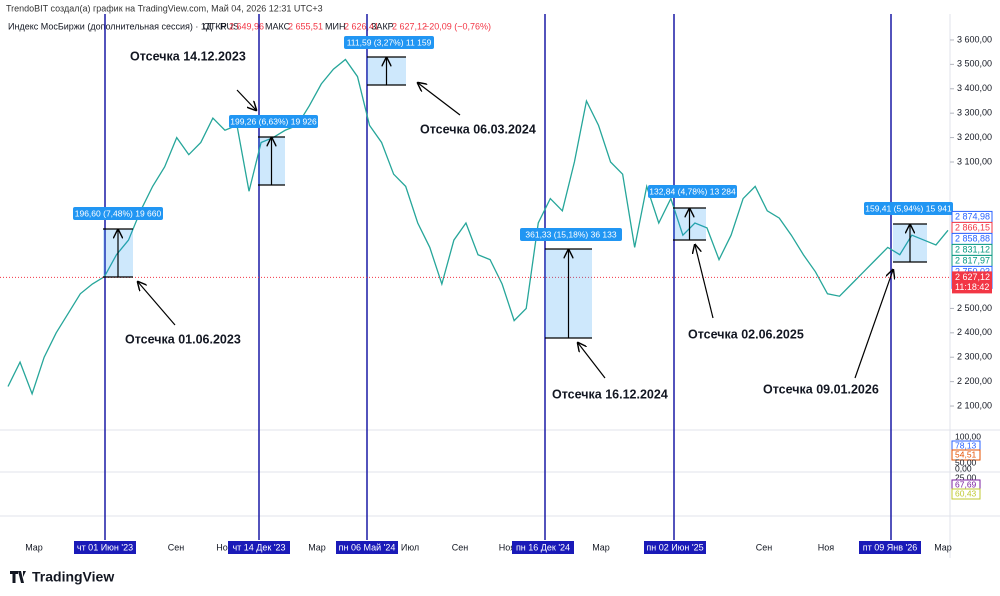 This screenshot has width=1000, height=596. Describe the element at coordinates (974, 39) in the screenshot. I see `y-tick-label: 3 600,00` at that location.